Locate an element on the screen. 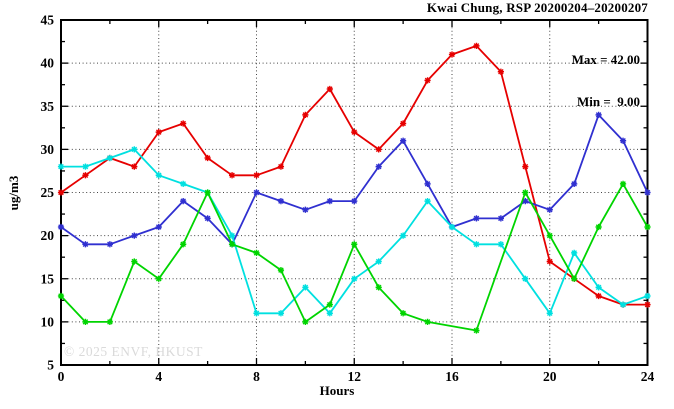 The height and width of the screenshot is (409, 674). y-tick-label: 35 is located at coordinates (48, 106).